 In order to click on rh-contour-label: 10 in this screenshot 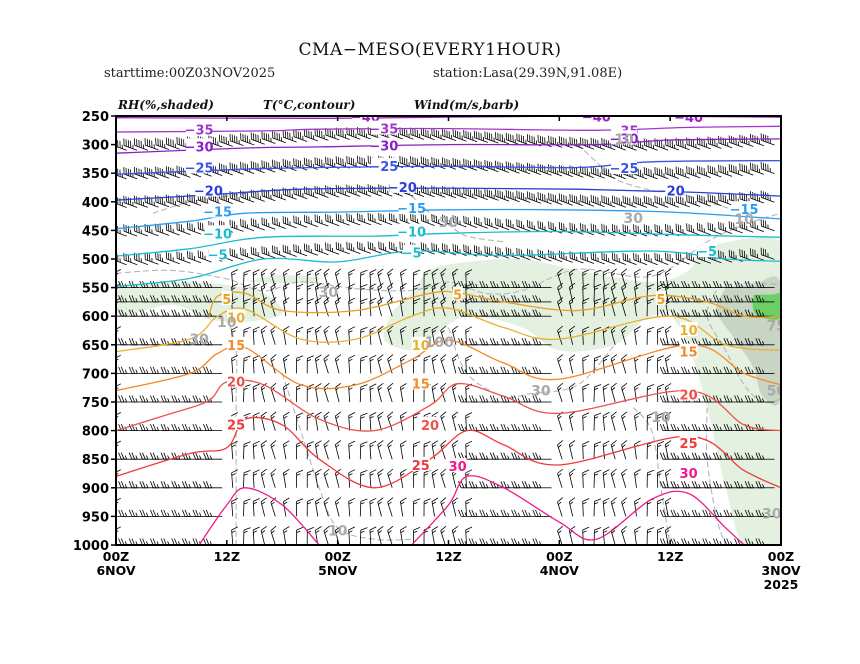, I will do `click(661, 418)`.